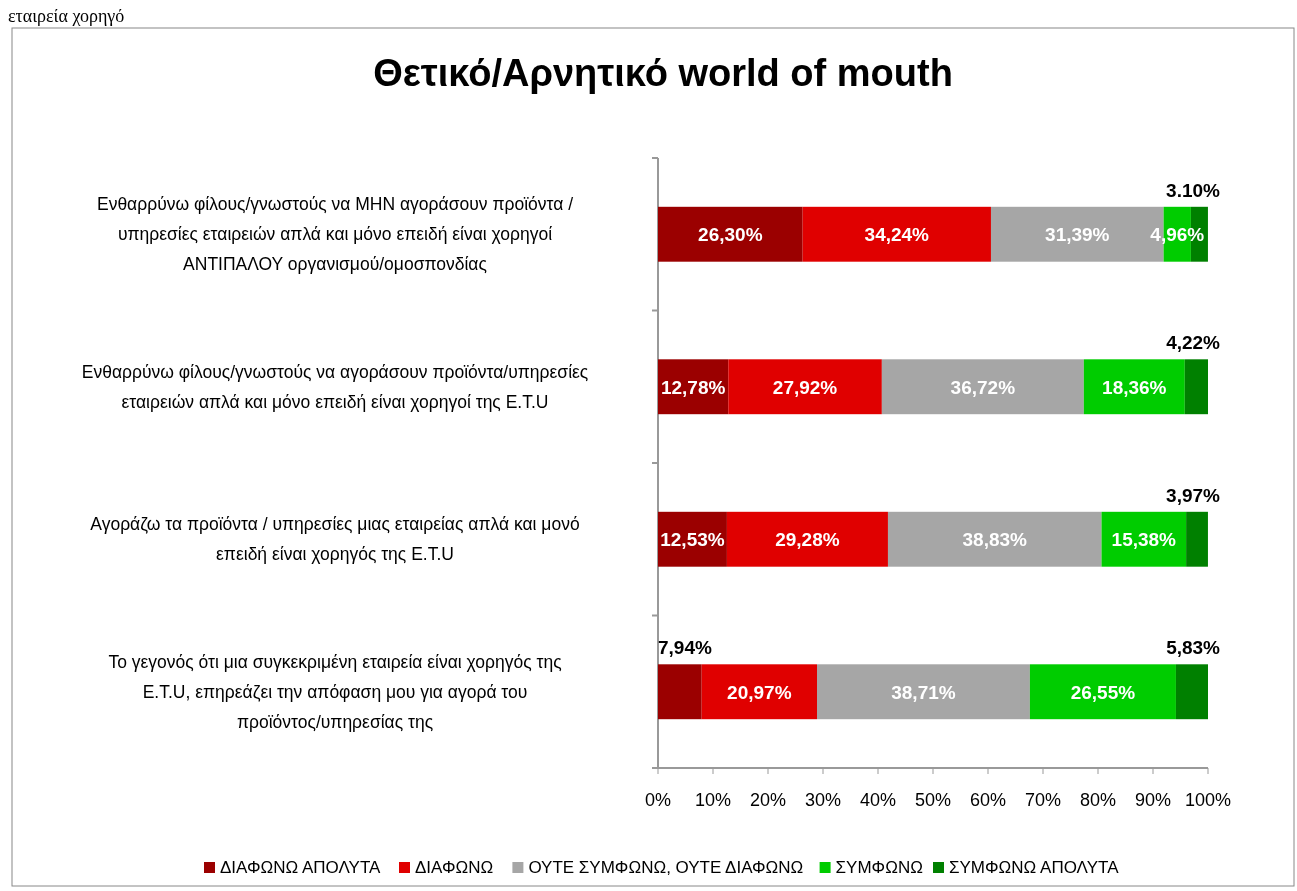  Describe the element at coordinates (1153, 800) in the screenshot. I see `x-tick-label: 90%` at that location.